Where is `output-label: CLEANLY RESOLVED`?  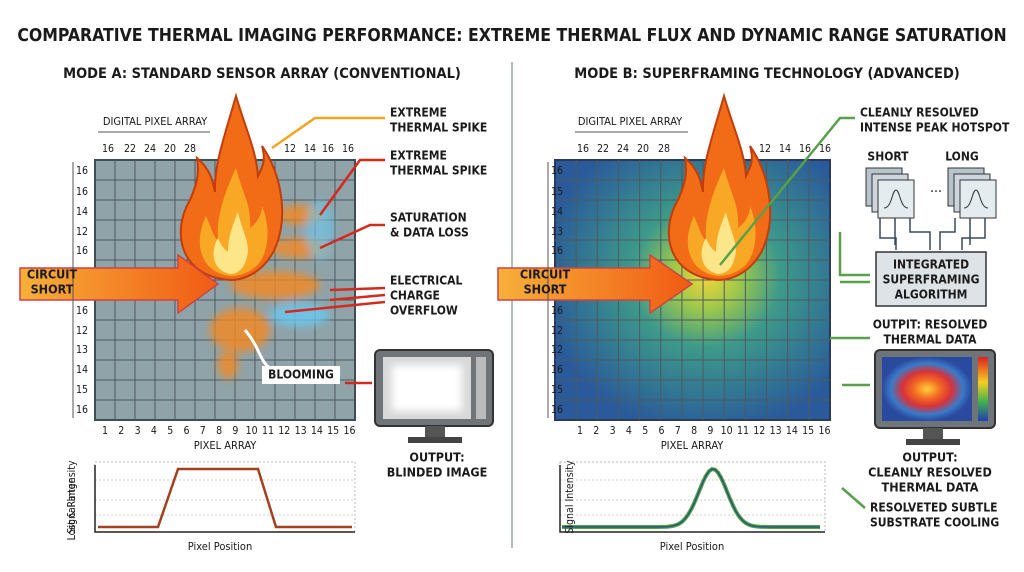
output-label: CLEANLY RESOLVED is located at coordinates (930, 472).